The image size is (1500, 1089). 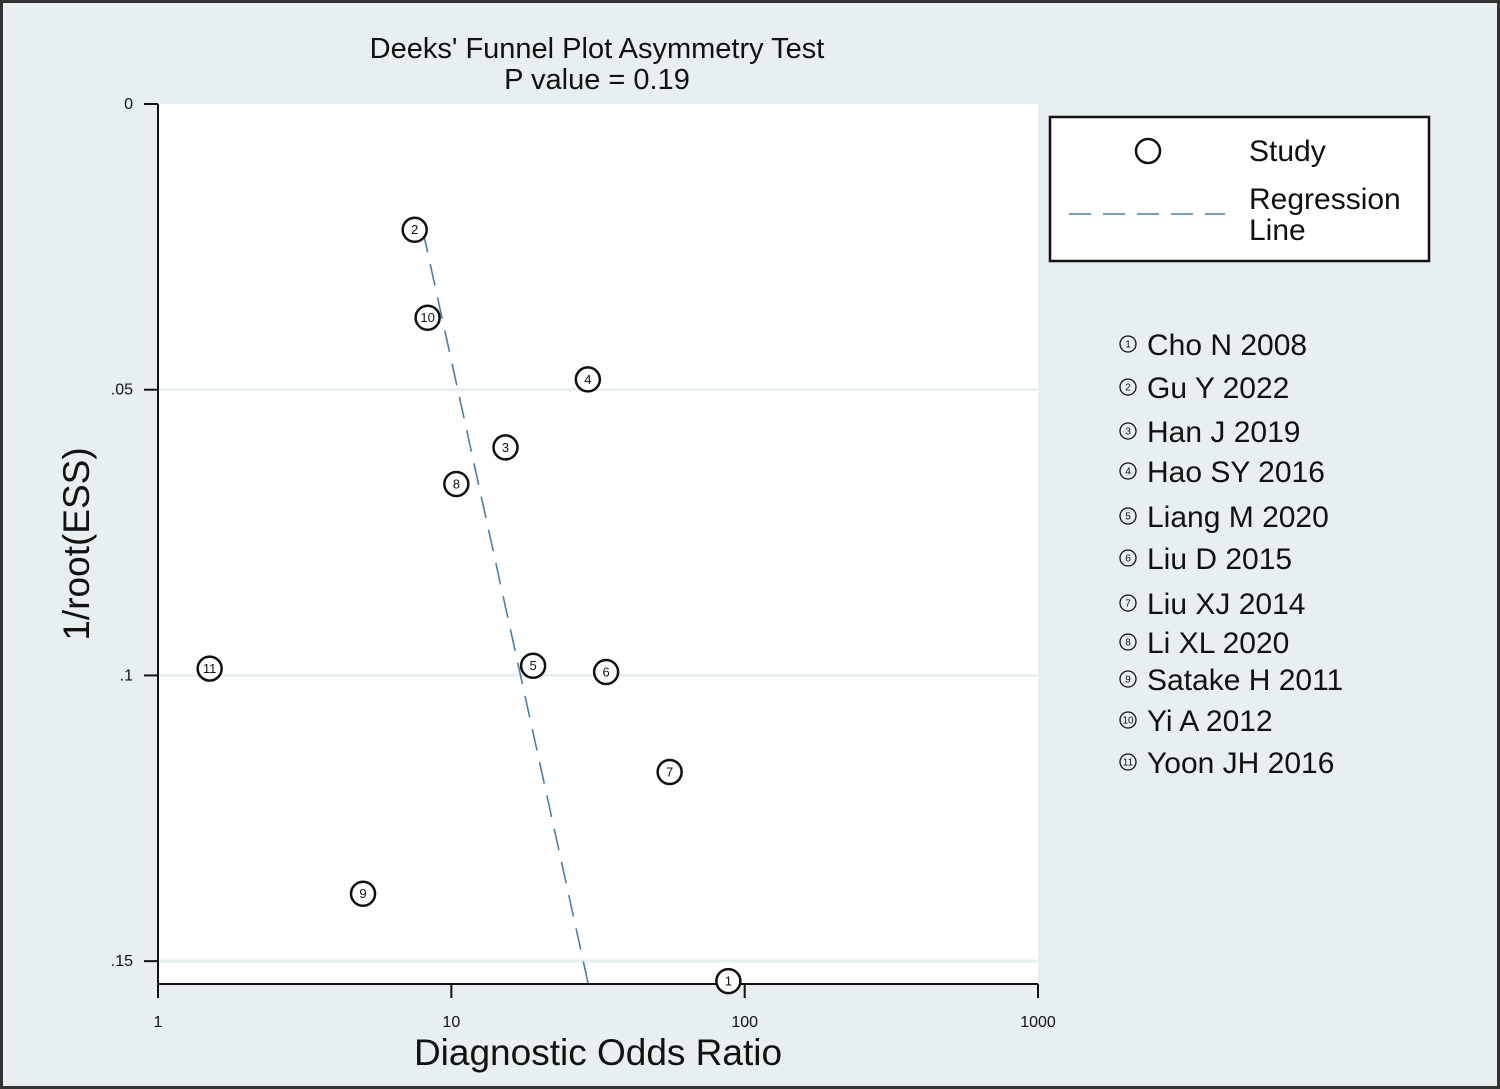 I want to click on study-list-item: 8 Li XL 2020, so click(x=1204, y=643).